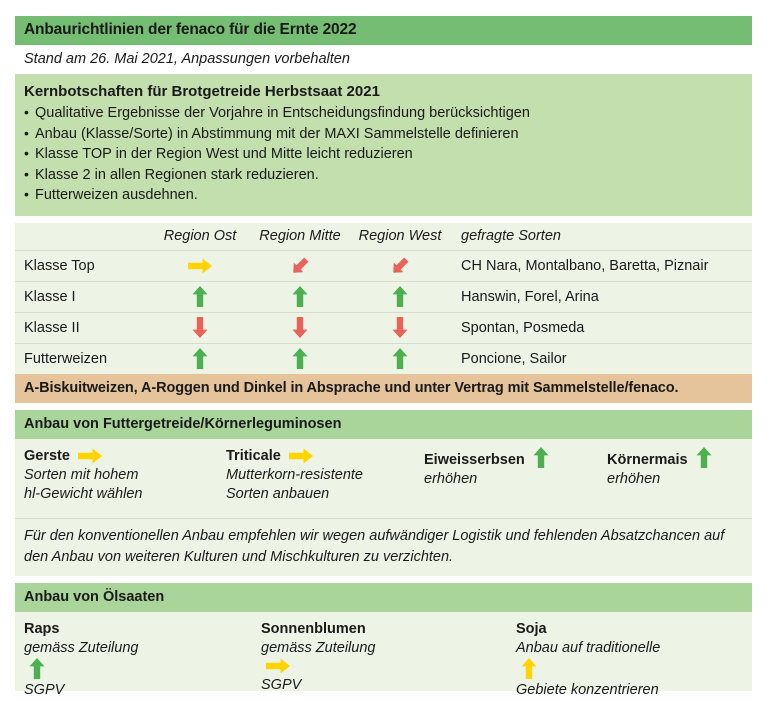  What do you see at coordinates (523, 327) in the screenshot?
I see `row-varieties: Spontan, Posmeda` at bounding box center [523, 327].